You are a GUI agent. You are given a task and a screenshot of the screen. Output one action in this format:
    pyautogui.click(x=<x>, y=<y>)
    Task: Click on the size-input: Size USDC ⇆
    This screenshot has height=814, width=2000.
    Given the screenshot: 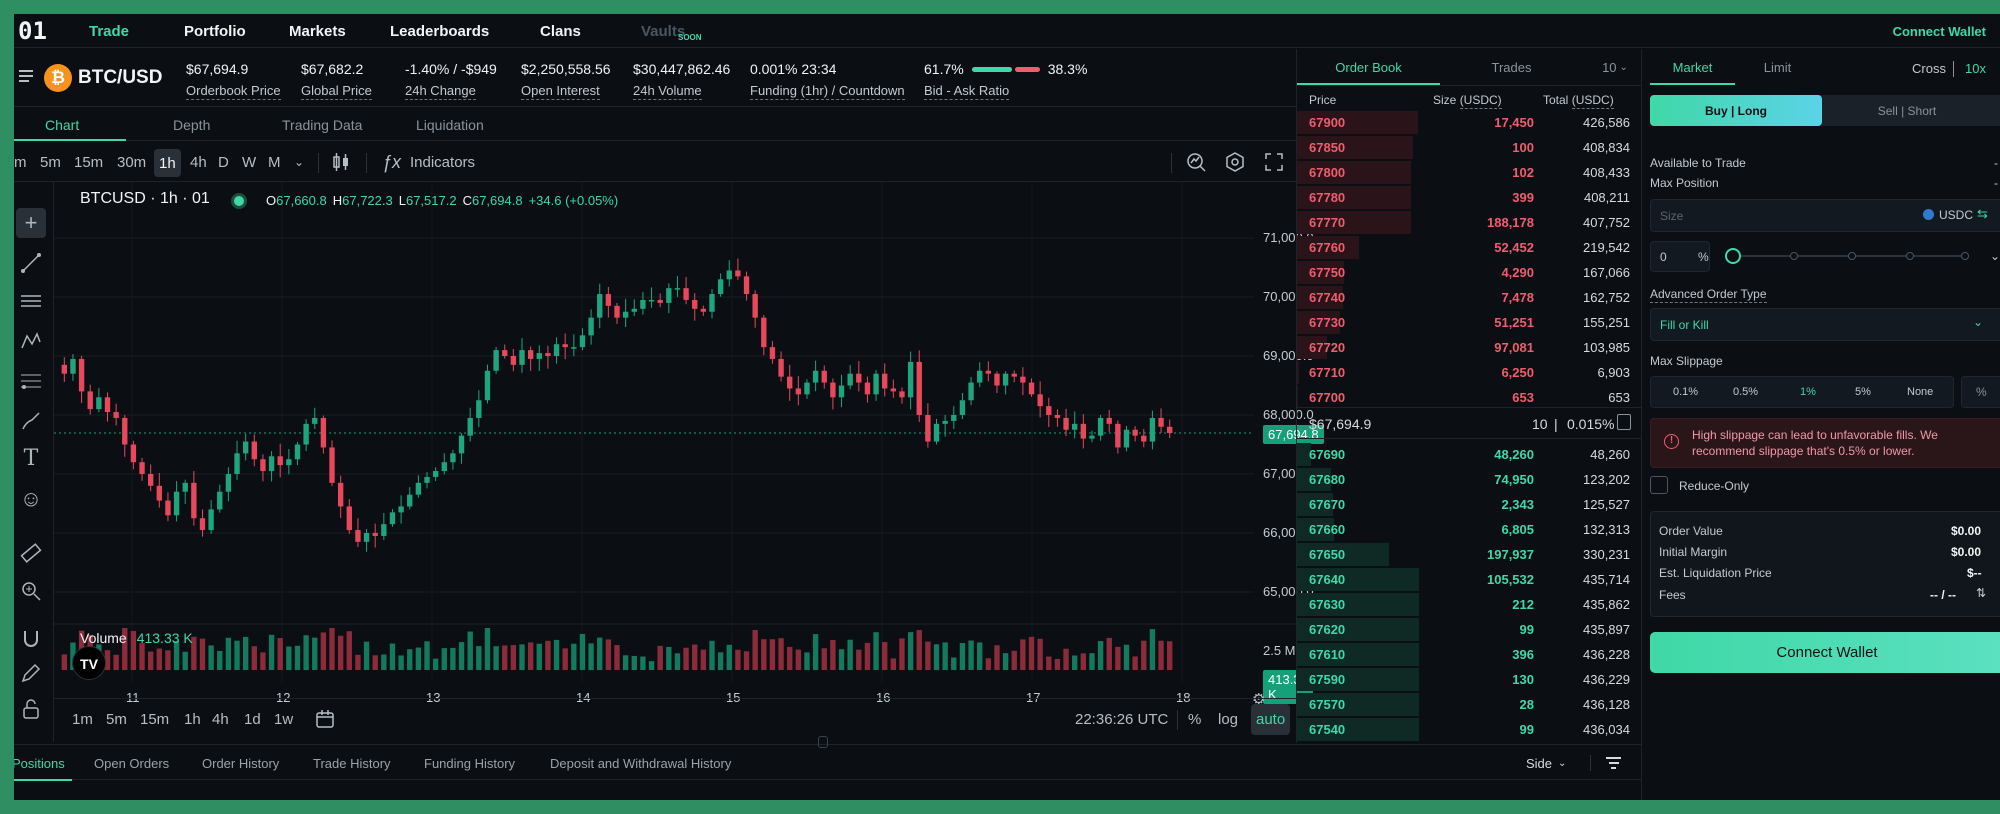 What is the action you would take?
    pyautogui.click(x=1825, y=215)
    